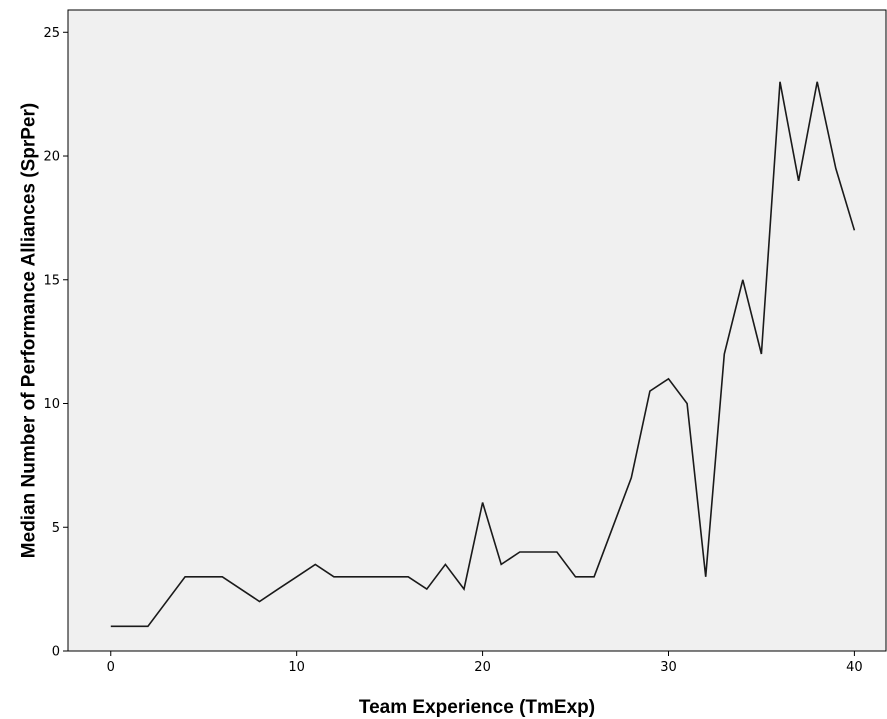 This screenshot has height=719, width=887. I want to click on y-tick-label: 10, so click(51, 404).